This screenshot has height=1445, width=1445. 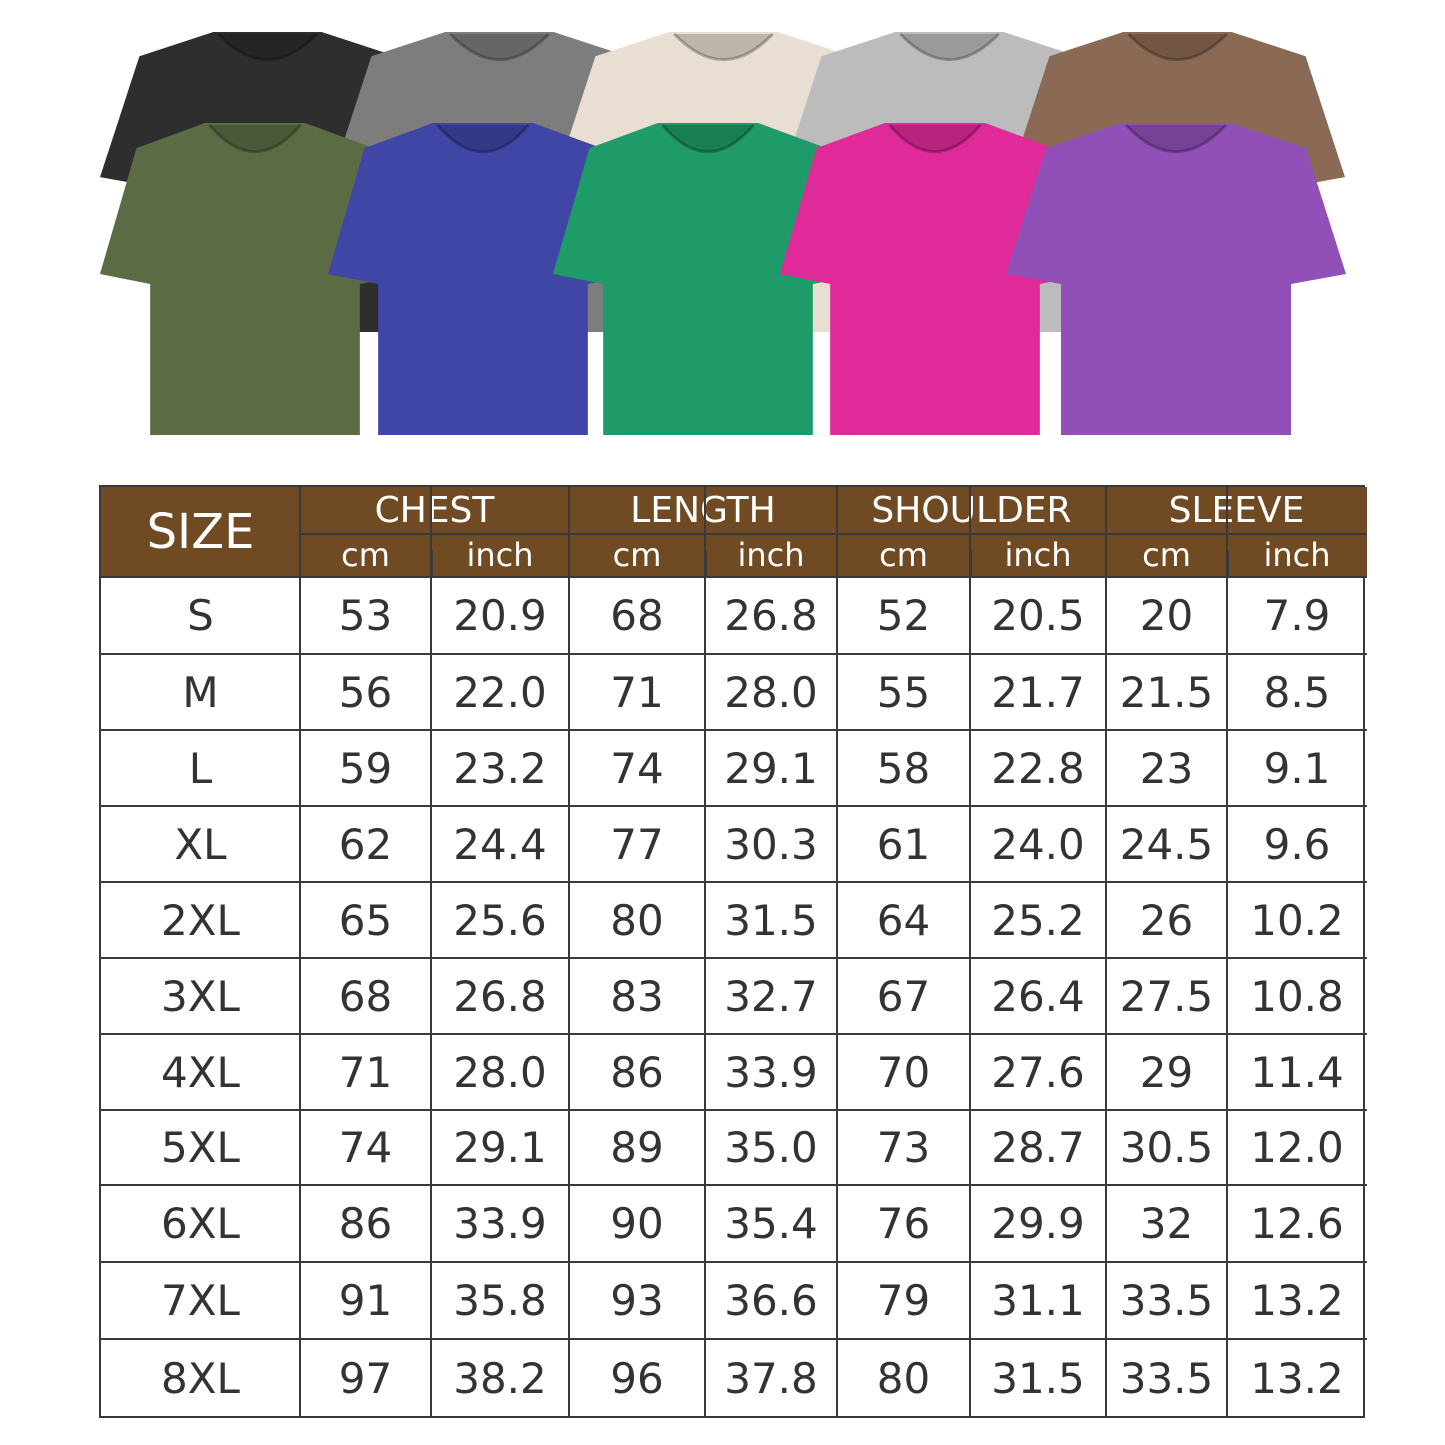 I want to click on table-cell: 31.1, so click(x=1038, y=1300).